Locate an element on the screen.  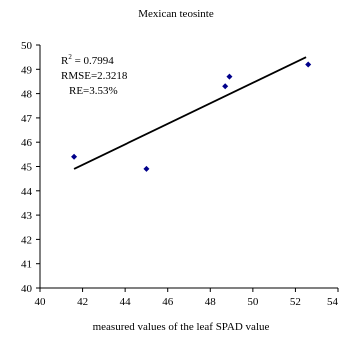
r-squared-prefix: R is located at coordinates (65, 61).